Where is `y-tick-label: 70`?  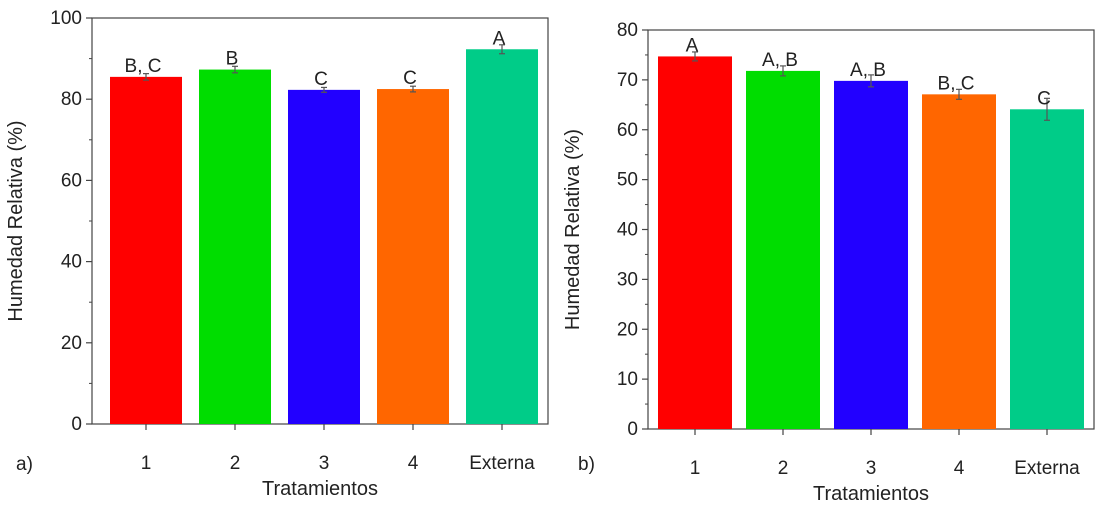 y-tick-label: 70 is located at coordinates (627, 80).